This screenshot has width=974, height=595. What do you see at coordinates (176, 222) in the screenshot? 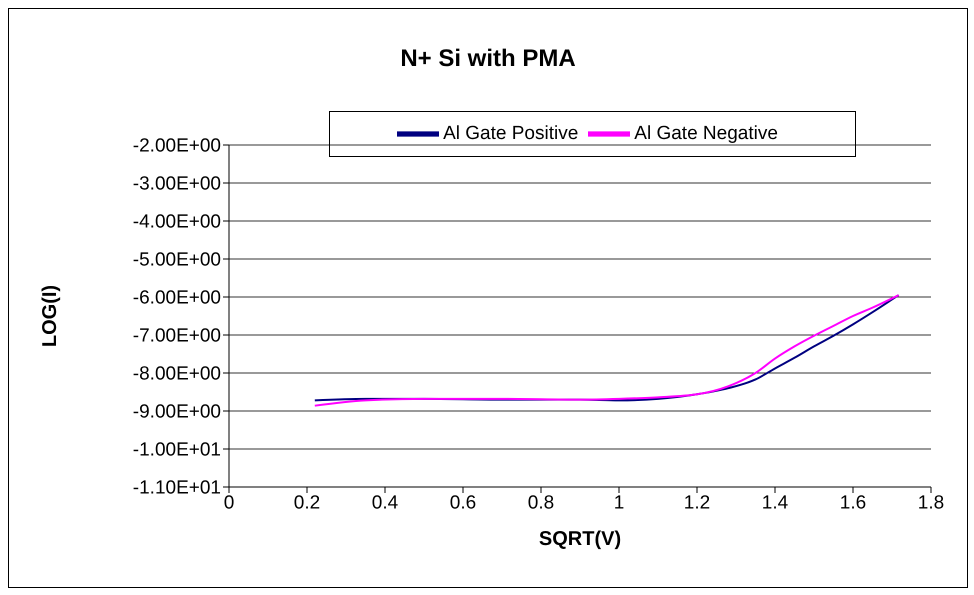
I see `y-tick-label: -4.00E+00` at bounding box center [176, 222].